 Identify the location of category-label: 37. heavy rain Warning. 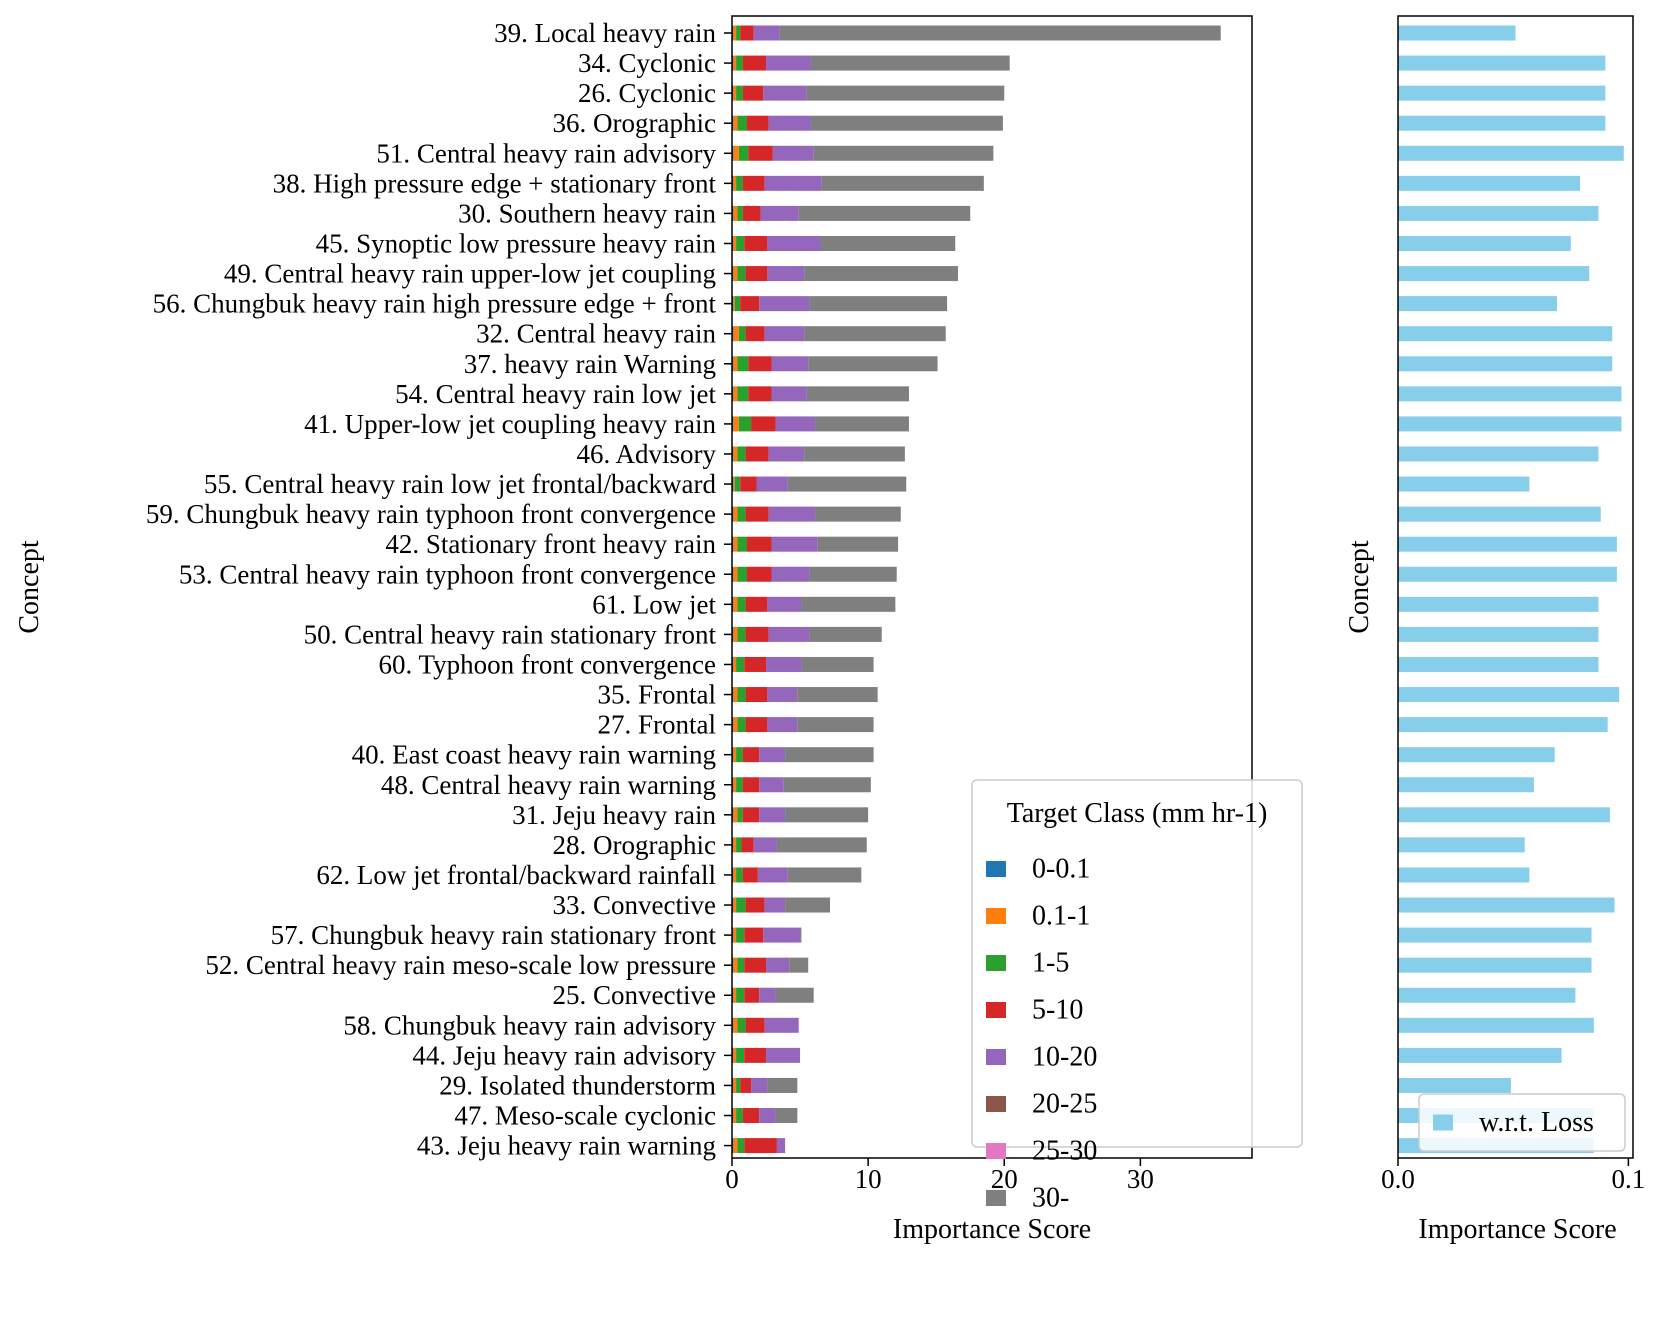
(590, 364).